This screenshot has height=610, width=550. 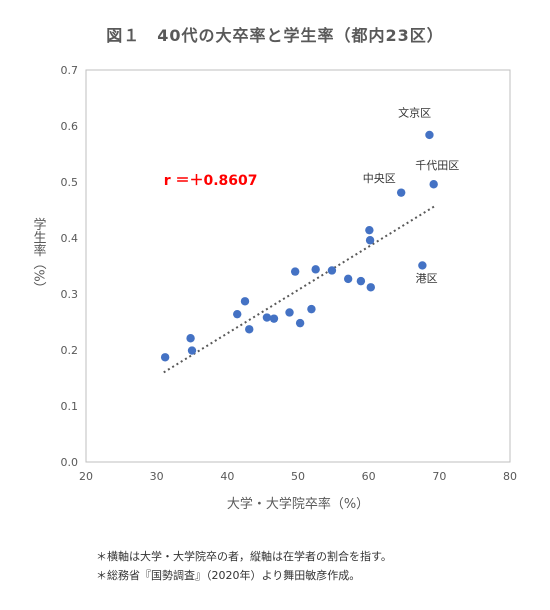 I want to click on point-annotation: 千代田区, so click(x=437, y=165).